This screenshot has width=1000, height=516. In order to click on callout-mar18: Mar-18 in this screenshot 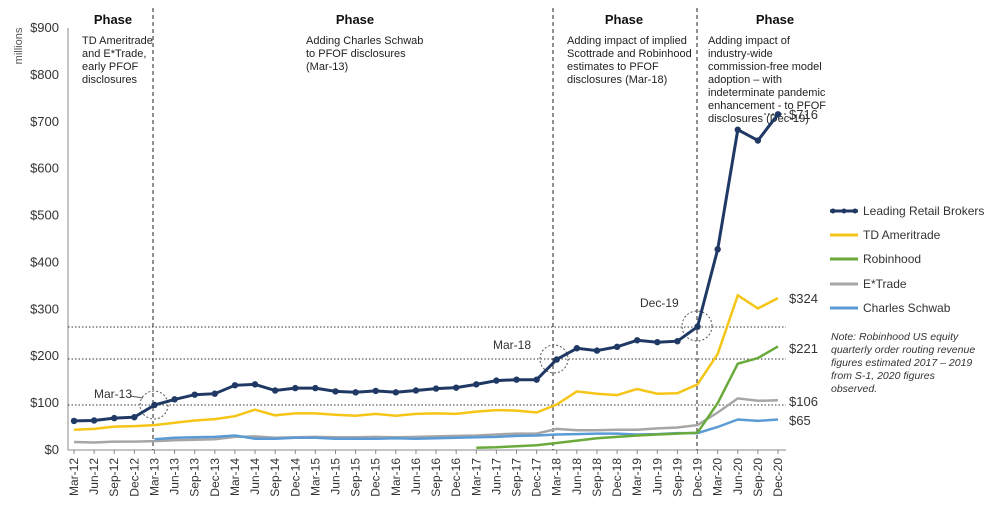, I will do `click(531, 356)`.